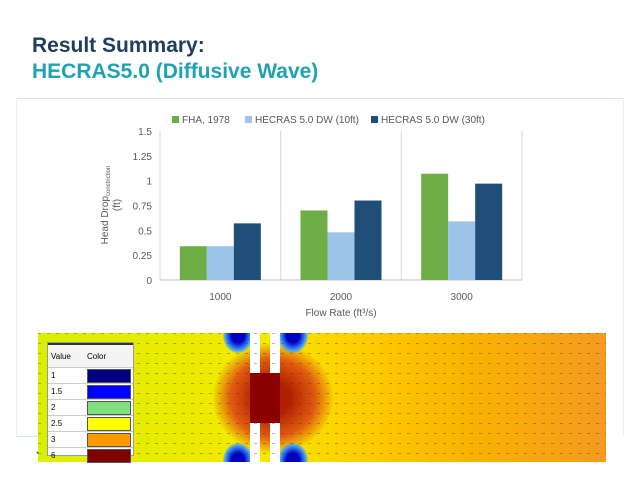  What do you see at coordinates (149, 281) in the screenshot?
I see `y-tick-label: 0` at bounding box center [149, 281].